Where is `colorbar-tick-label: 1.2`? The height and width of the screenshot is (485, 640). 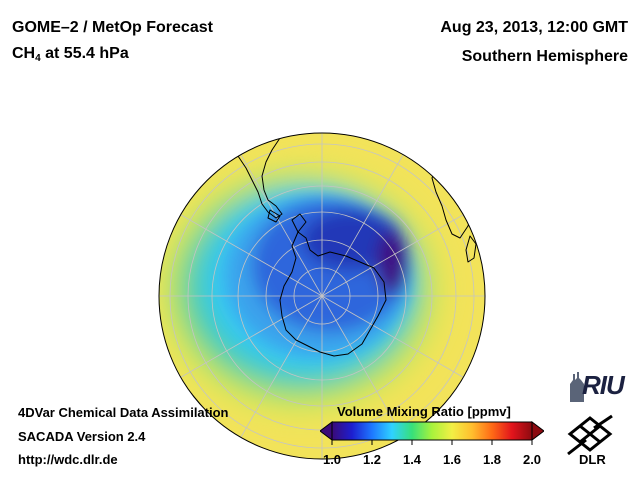
colorbar-tick-label: 1.2 is located at coordinates (372, 459).